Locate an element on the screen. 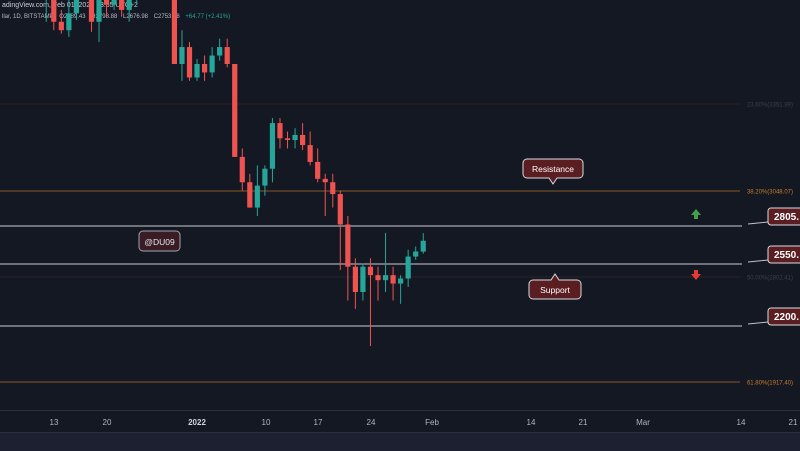  arrow-down-icon is located at coordinates (696, 275).